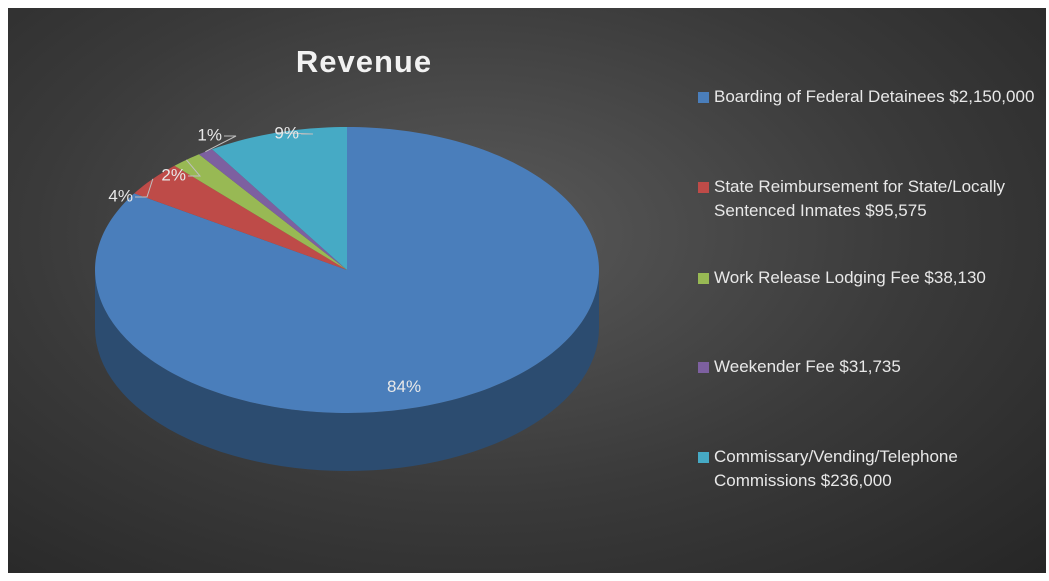 The width and height of the screenshot is (1049, 581). I want to click on legend-label: Weekender Fee $31,735, so click(807, 366).